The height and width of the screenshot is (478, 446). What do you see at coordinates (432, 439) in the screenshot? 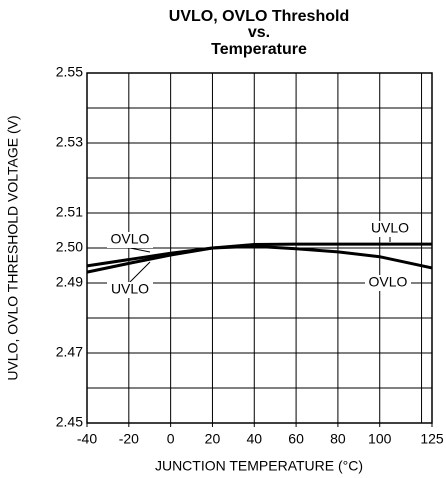
I see `x-tick-label: 125` at bounding box center [432, 439].